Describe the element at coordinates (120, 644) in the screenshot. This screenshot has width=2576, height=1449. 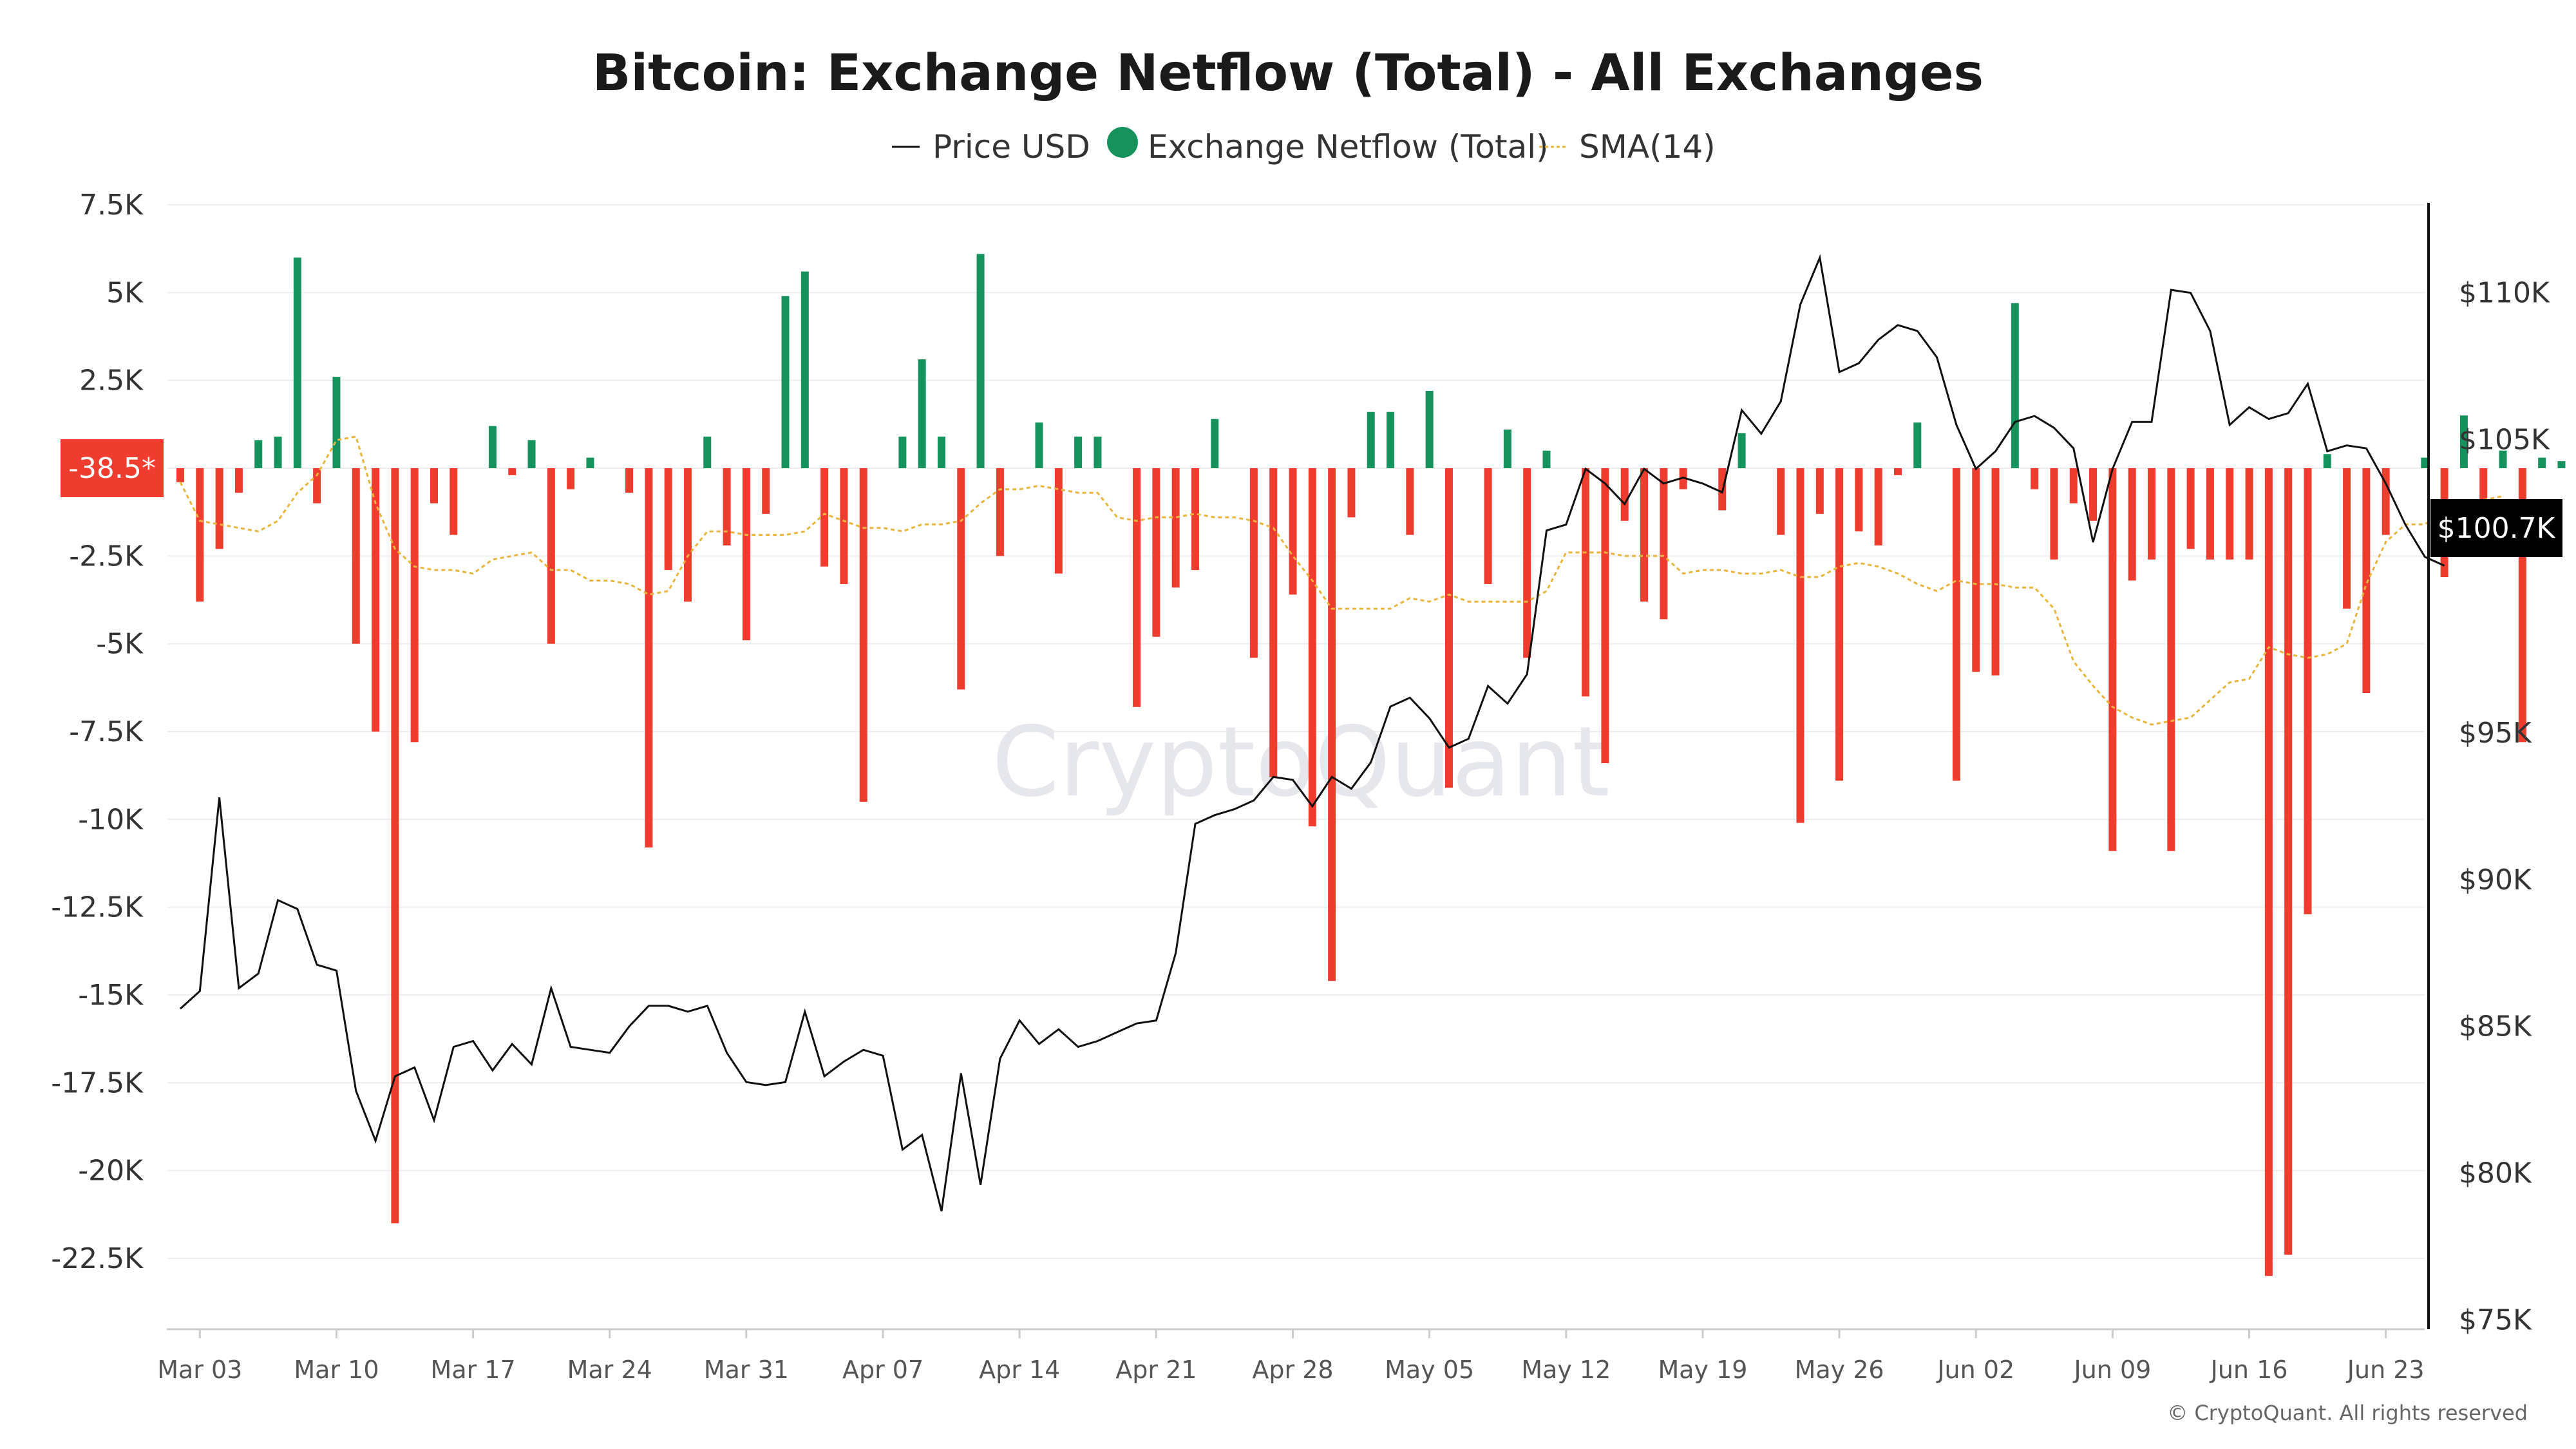
I see `left-tick-label: -5K` at that location.